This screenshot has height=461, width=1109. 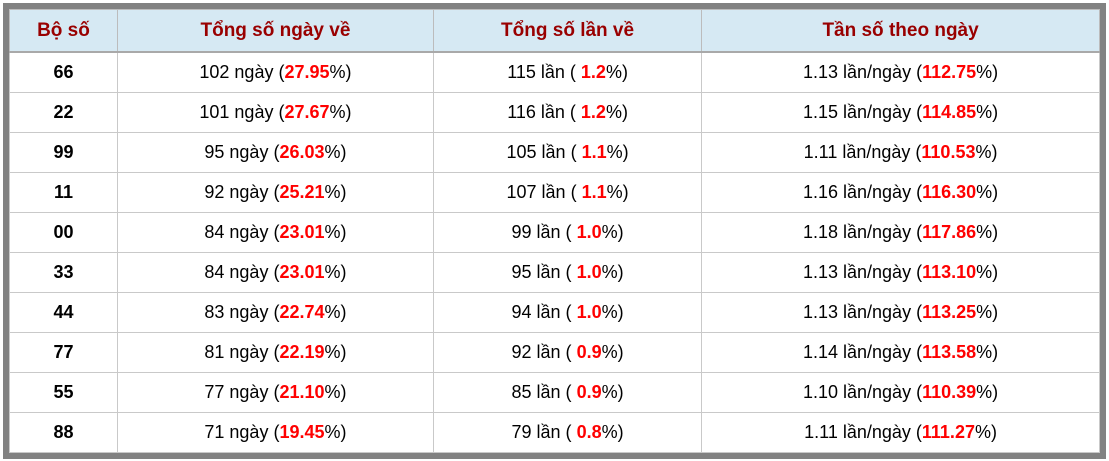 I want to click on total-times-cell: 107 lần ( 1.1%), so click(x=567, y=192).